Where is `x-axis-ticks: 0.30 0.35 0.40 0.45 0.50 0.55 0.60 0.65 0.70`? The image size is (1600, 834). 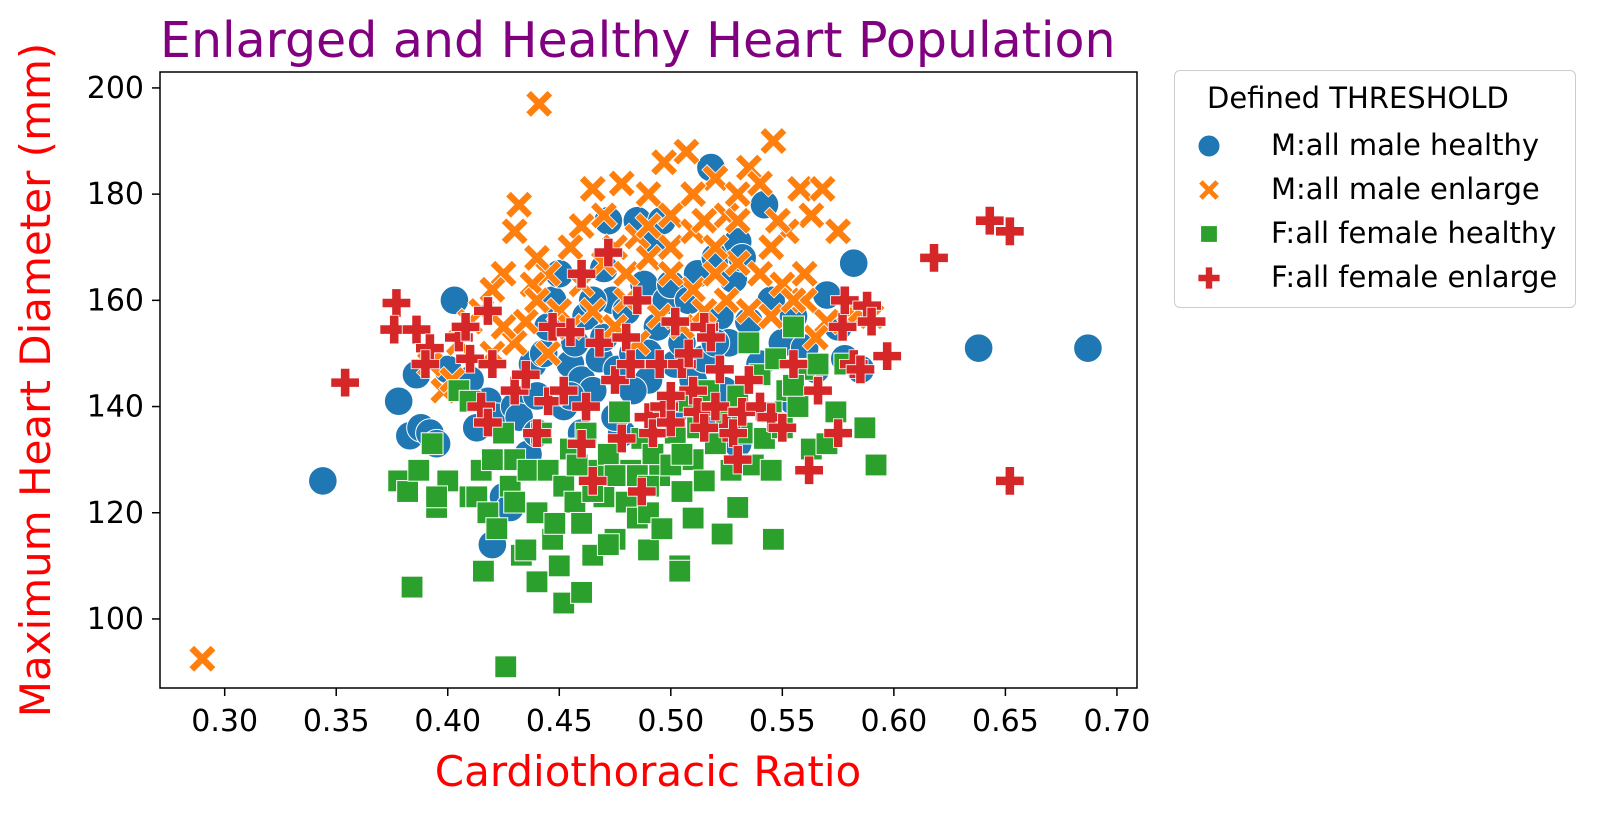 x-axis-ticks: 0.30 0.35 0.40 0.45 0.50 0.55 0.60 0.65 0.70 is located at coordinates (670, 713).